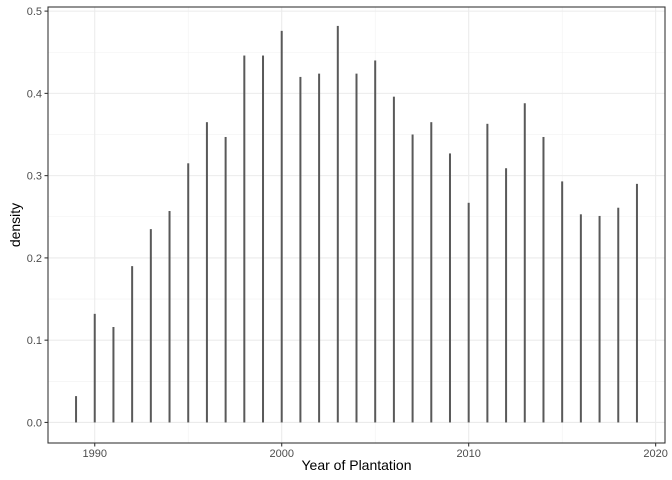  Describe the element at coordinates (599, 319) in the screenshot. I see `bar-2017` at that location.